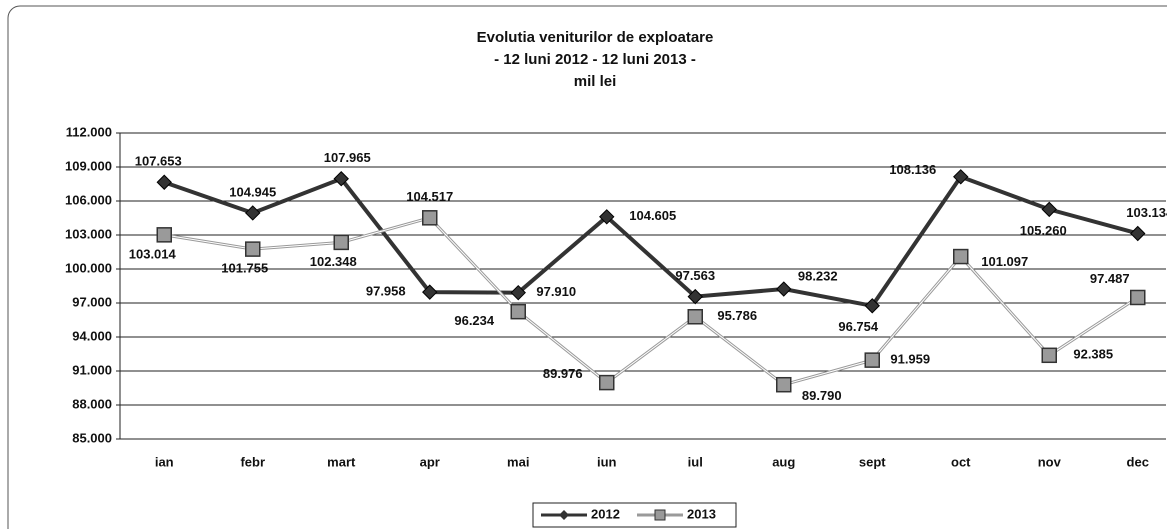  I want to click on legend-label: 2013, so click(701, 513).